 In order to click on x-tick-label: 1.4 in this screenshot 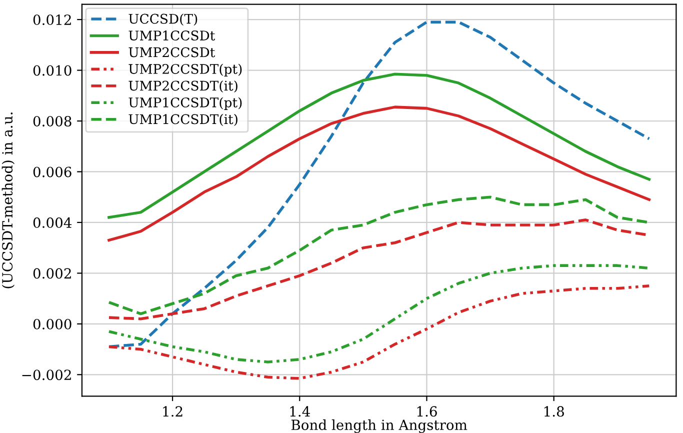, I will do `click(300, 411)`.